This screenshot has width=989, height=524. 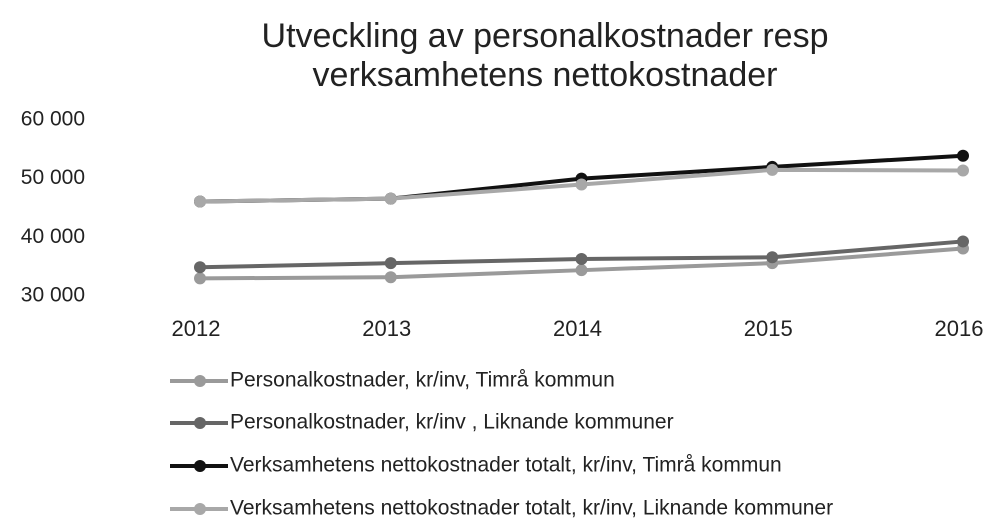 What do you see at coordinates (53, 119) in the screenshot?
I see `y-tick-label: 60 000` at bounding box center [53, 119].